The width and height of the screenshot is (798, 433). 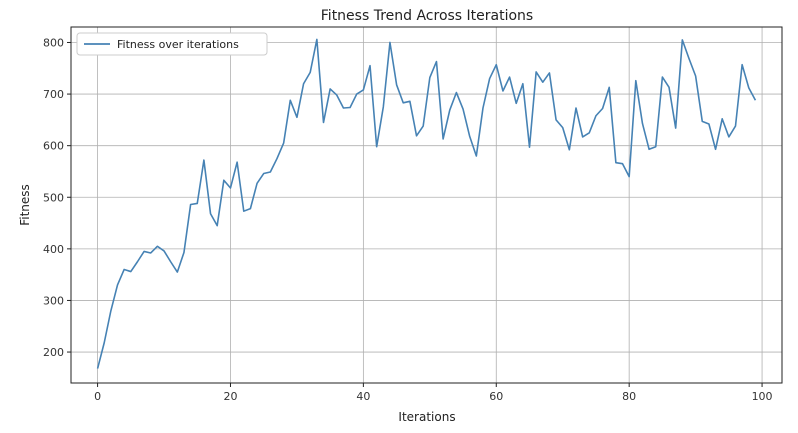 What do you see at coordinates (97, 396) in the screenshot?
I see `x-tick-label: 0` at bounding box center [97, 396].